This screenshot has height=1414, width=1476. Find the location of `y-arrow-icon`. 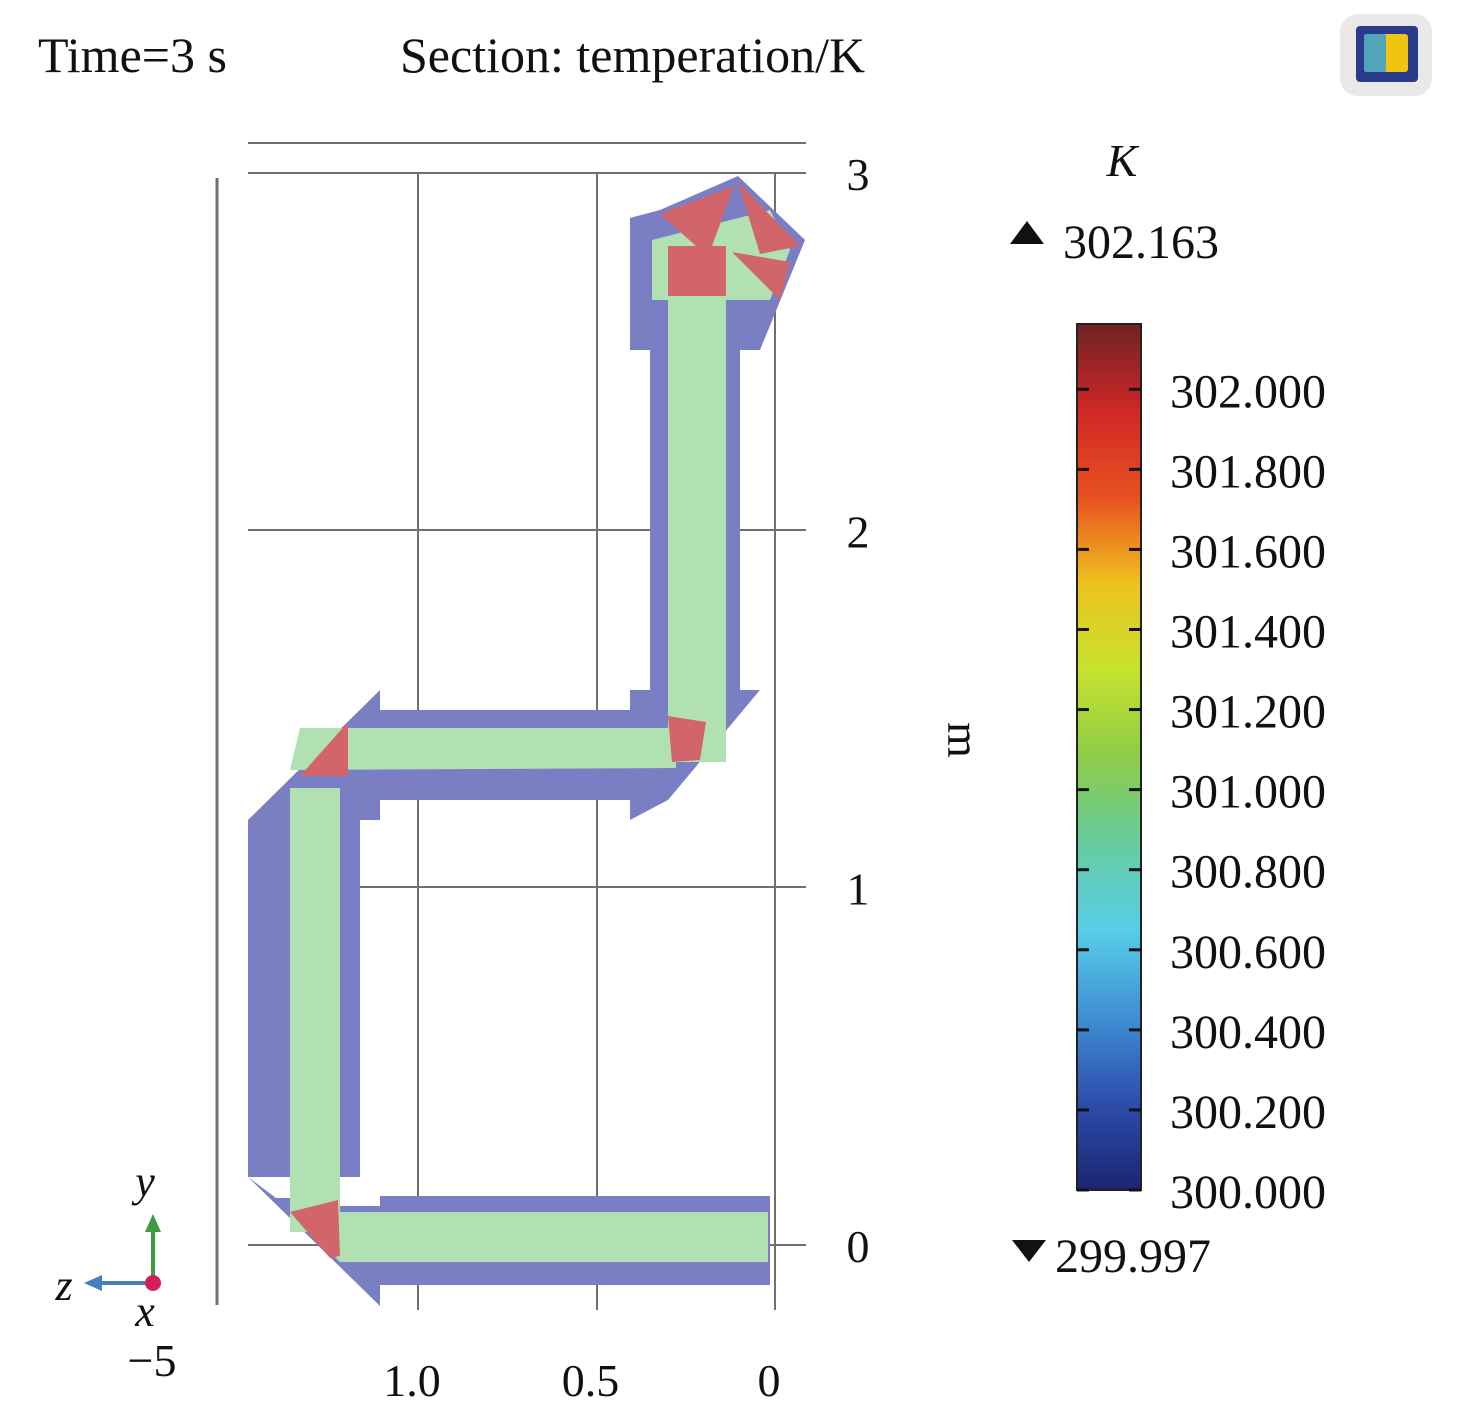

y-arrow-icon is located at coordinates (153, 1223).